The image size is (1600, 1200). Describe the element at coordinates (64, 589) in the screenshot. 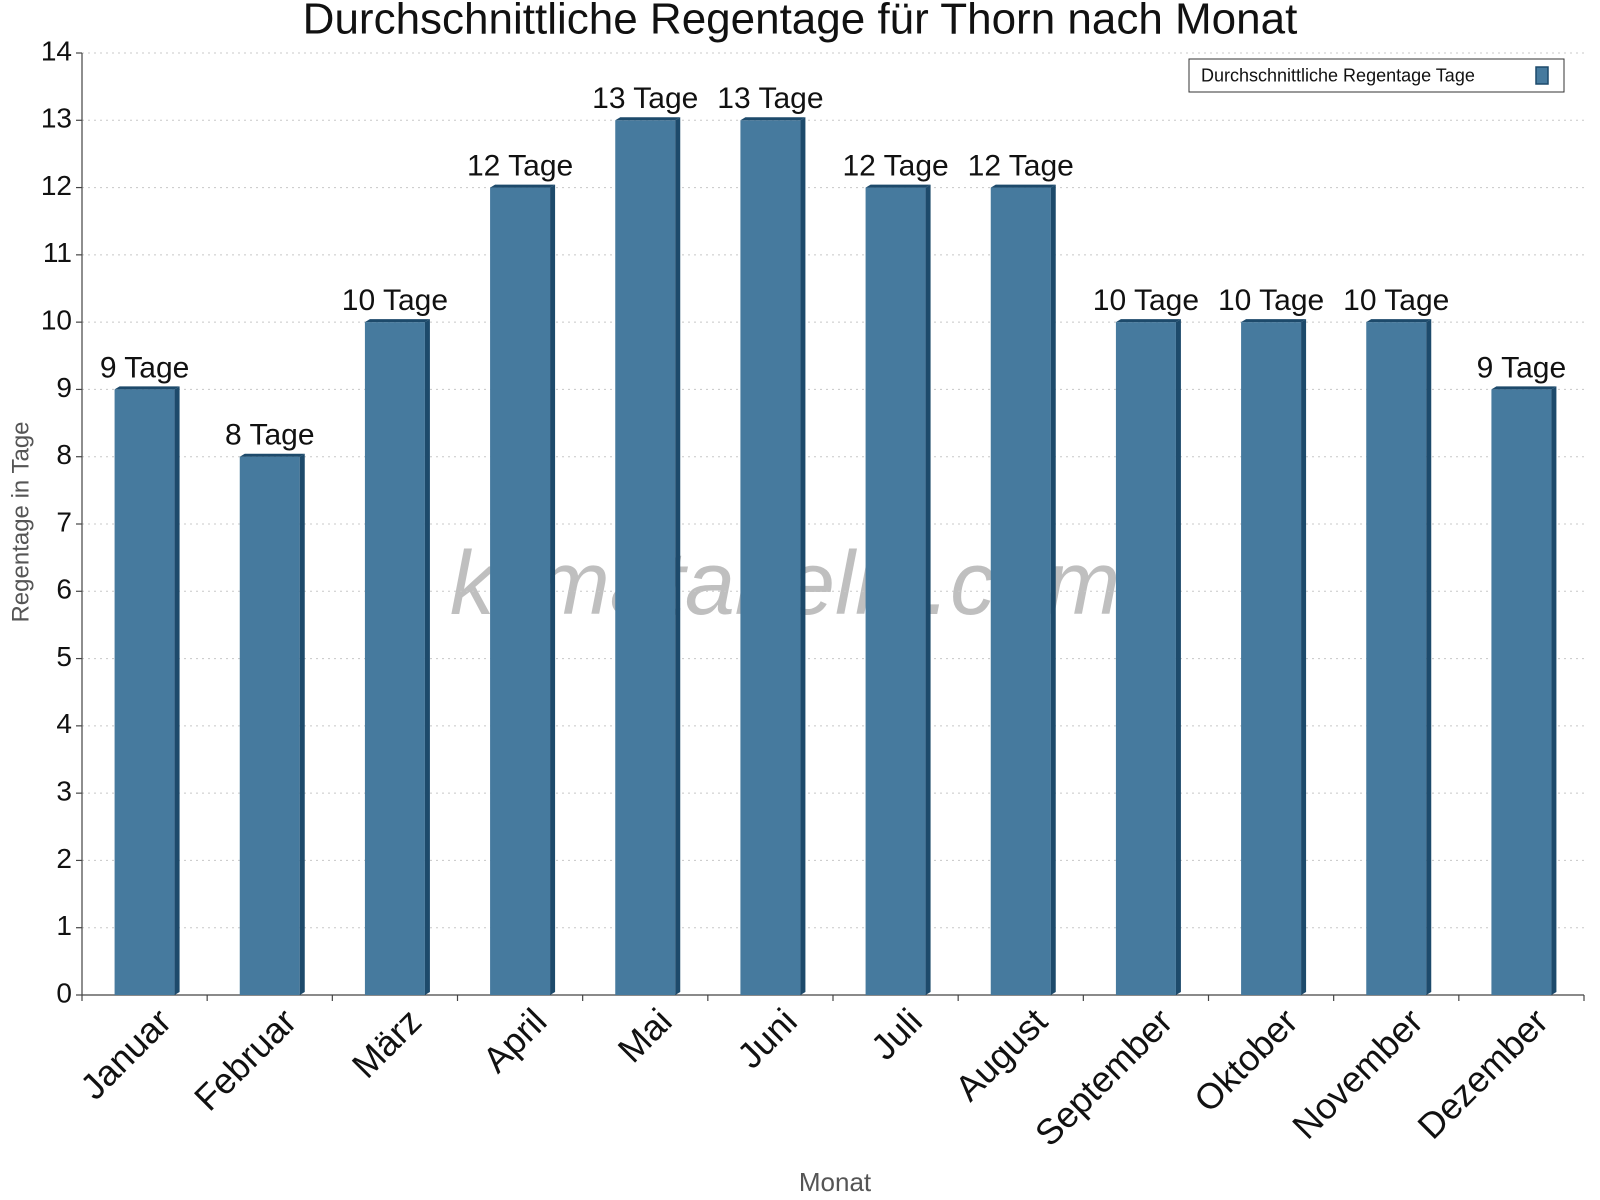

I see `y-tick-label: 6` at that location.